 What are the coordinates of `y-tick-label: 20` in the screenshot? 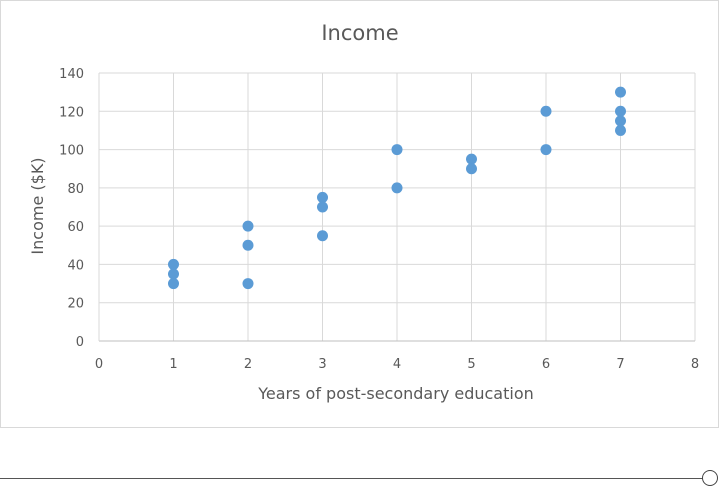 It's located at (75, 304).